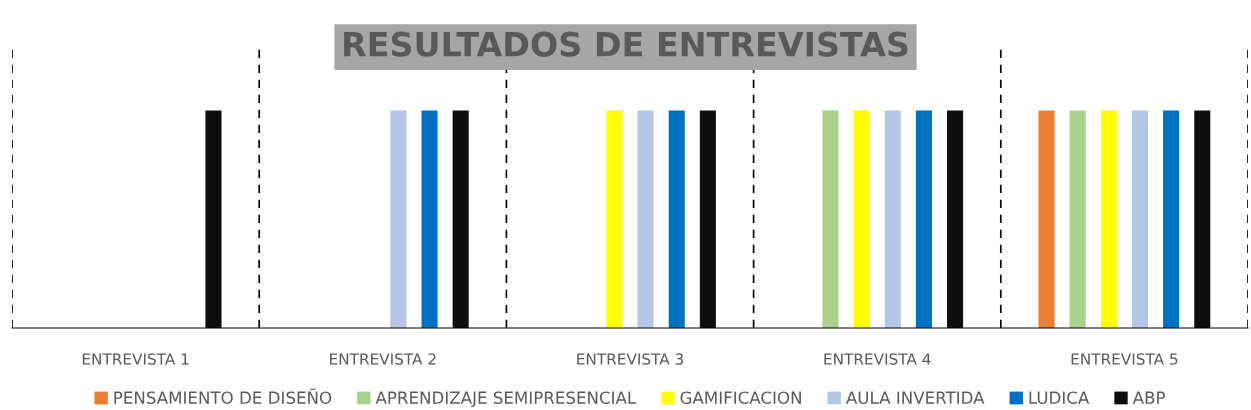  Describe the element at coordinates (740, 397) in the screenshot. I see `legend-label: GAMIFICACION` at that location.